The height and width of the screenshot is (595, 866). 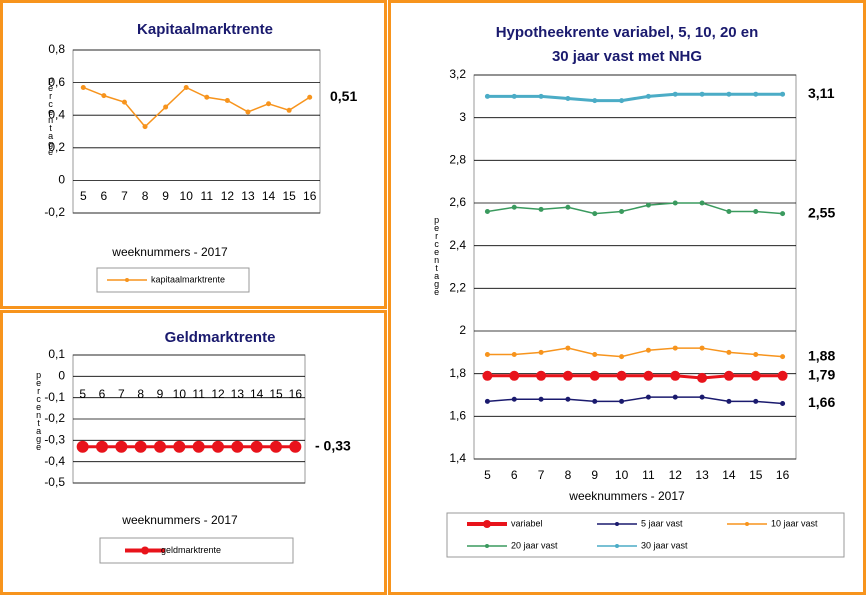 What do you see at coordinates (457, 373) in the screenshot?
I see `y-tick-label: 1,8` at bounding box center [457, 373].